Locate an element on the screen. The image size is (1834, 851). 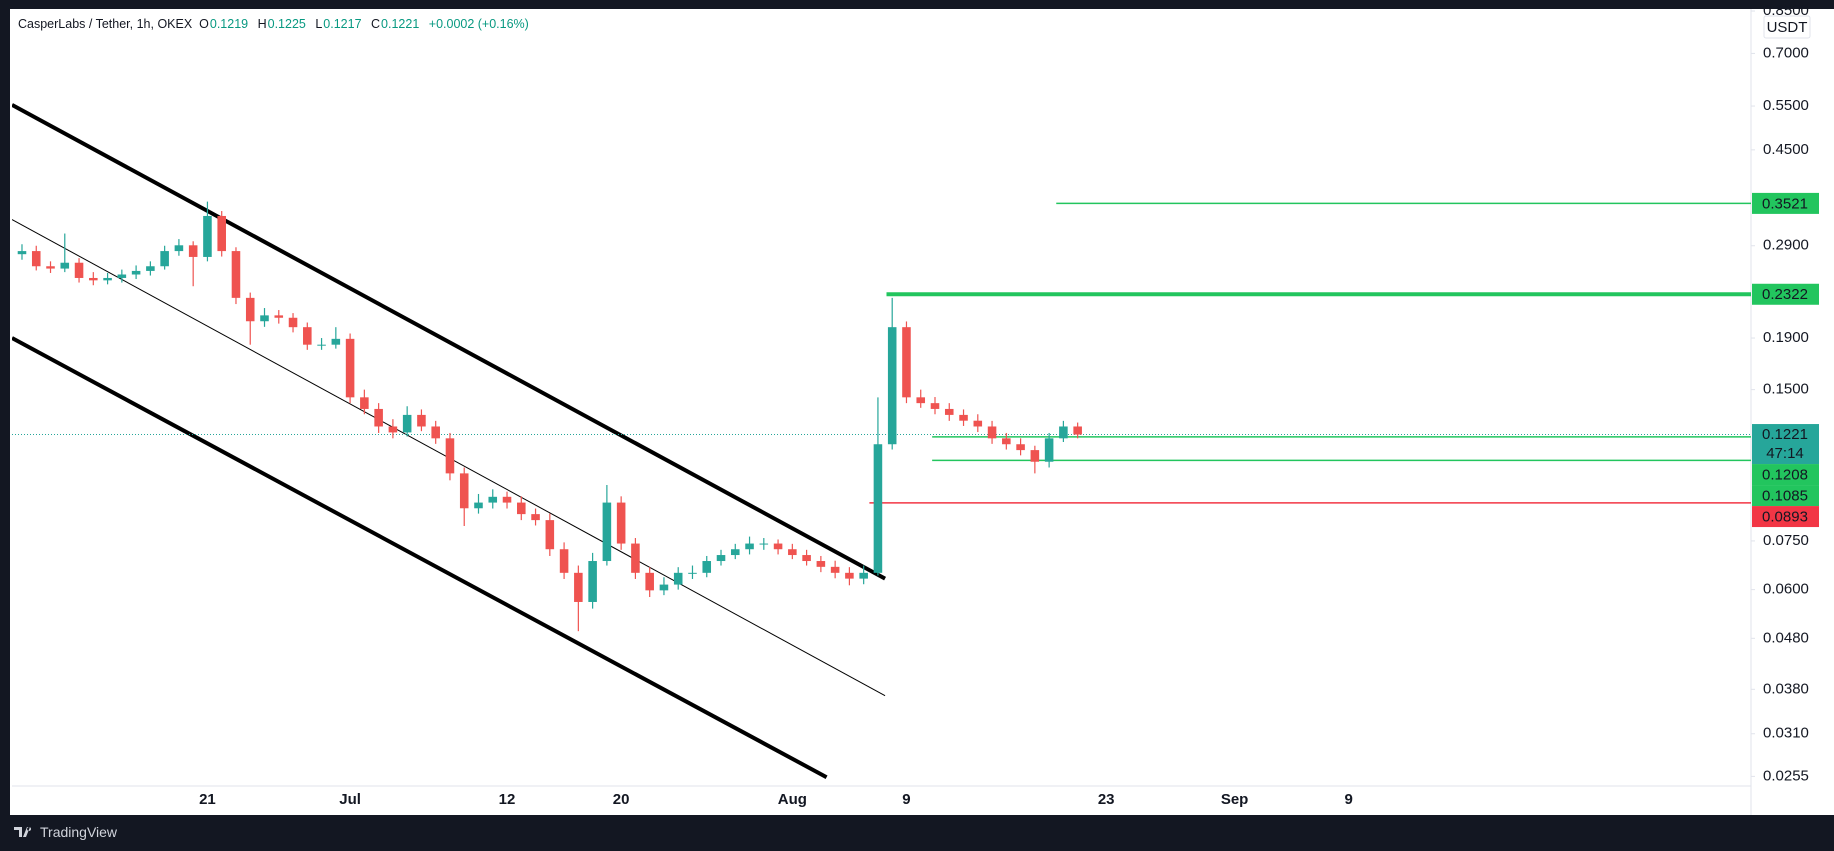
symbol: CasperLabs / Tether, 1h, OKEX is located at coordinates (105, 24).